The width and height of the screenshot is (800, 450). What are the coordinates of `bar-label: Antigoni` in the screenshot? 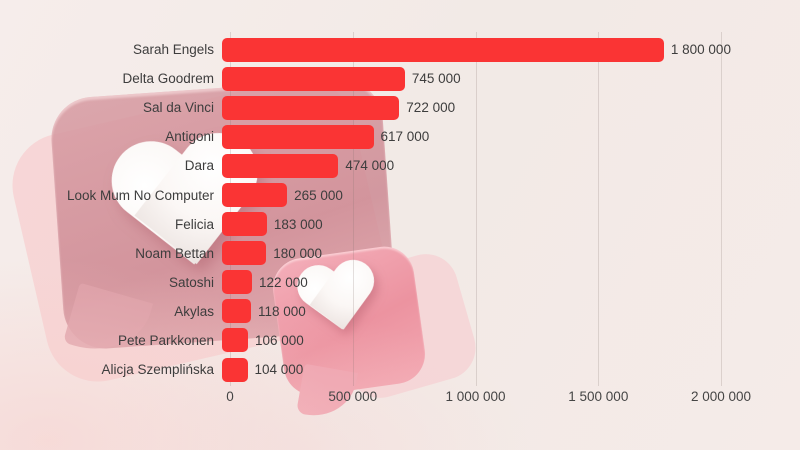 It's located at (189, 137).